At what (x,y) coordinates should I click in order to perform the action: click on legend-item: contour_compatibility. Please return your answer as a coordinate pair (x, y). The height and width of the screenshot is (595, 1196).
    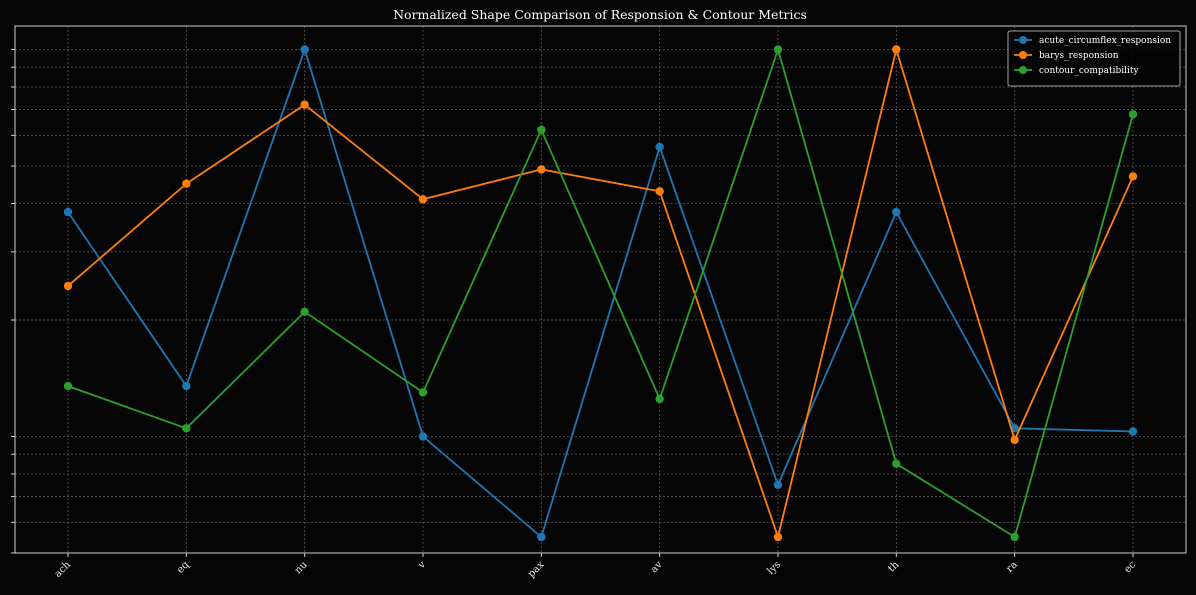
    Looking at the image, I should click on (1077, 71).